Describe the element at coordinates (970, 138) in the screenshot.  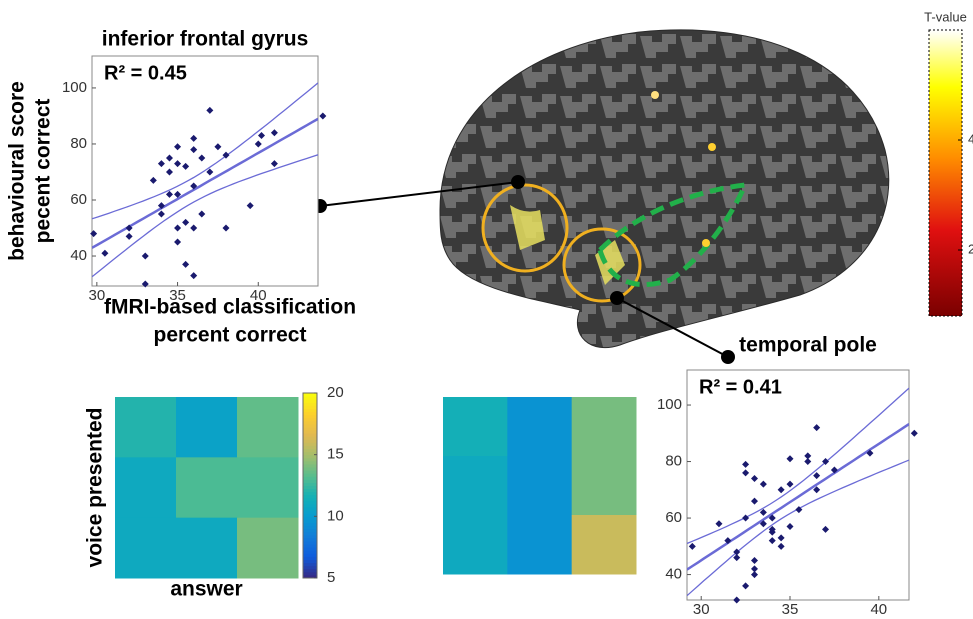
I see `colorbar-tick-label: 4` at that location.